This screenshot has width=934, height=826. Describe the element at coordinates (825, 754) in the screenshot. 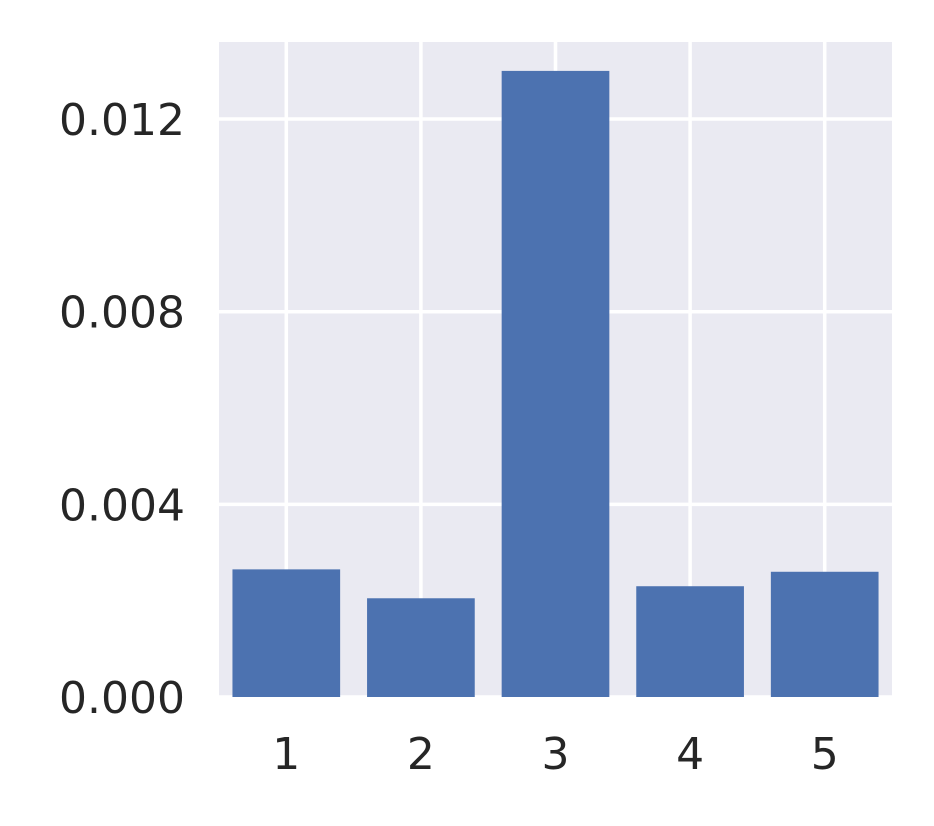

I see `x-tick-label: 5` at that location.